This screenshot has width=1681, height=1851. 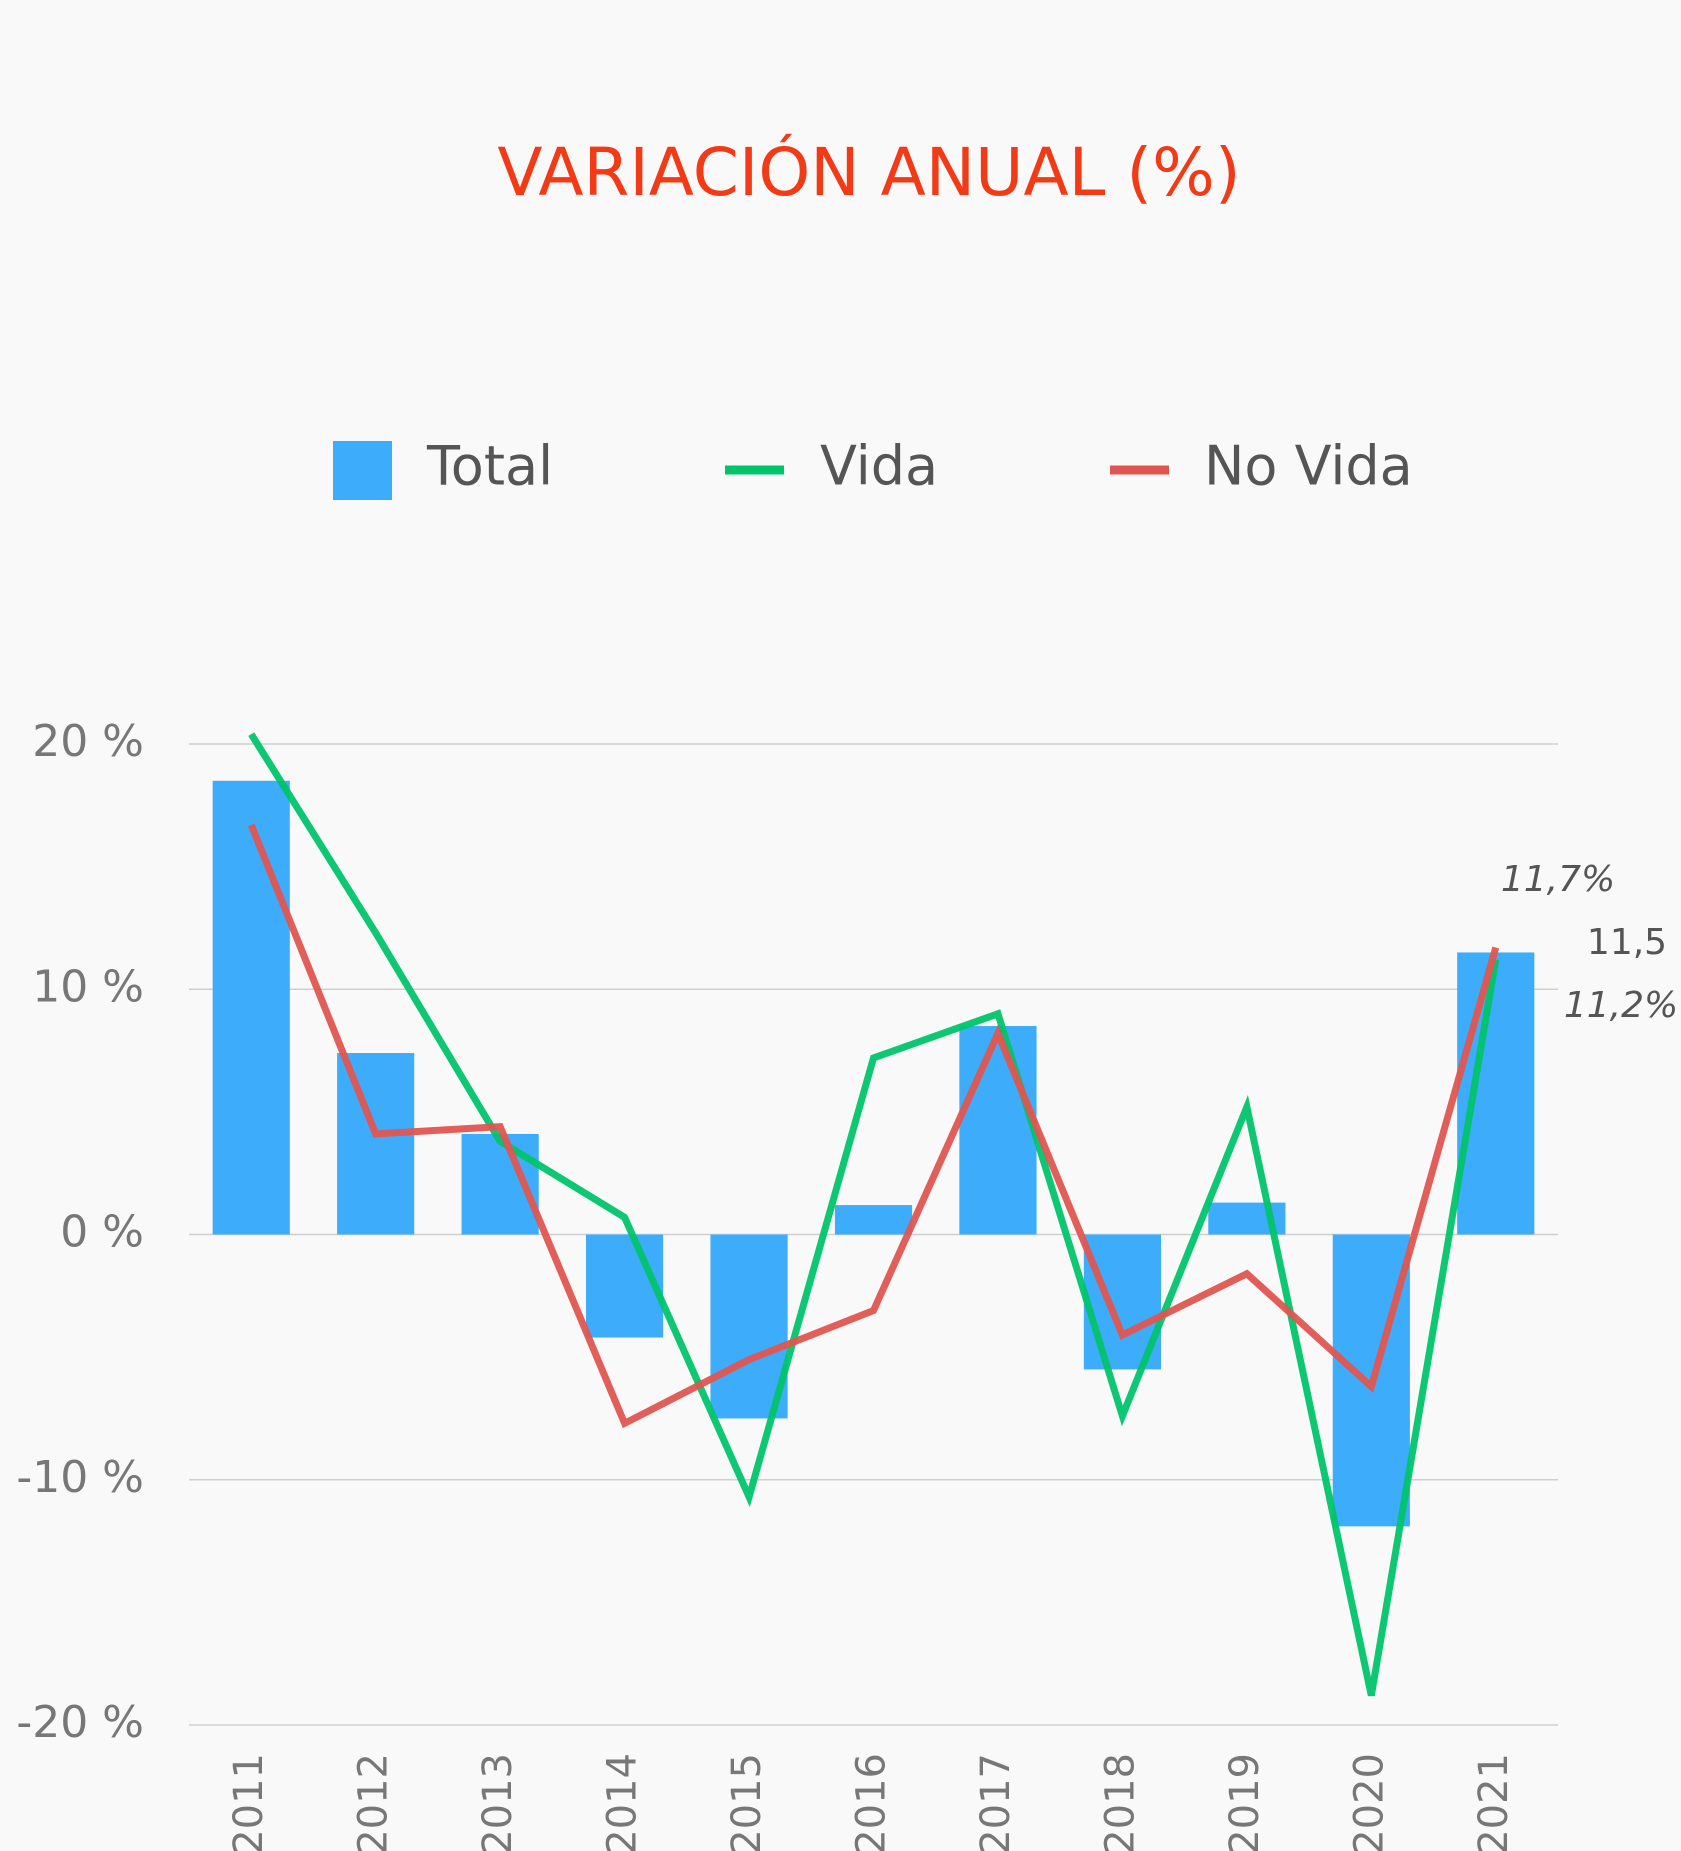 What do you see at coordinates (88, 741) in the screenshot?
I see `y-tick-label: 20 %` at bounding box center [88, 741].